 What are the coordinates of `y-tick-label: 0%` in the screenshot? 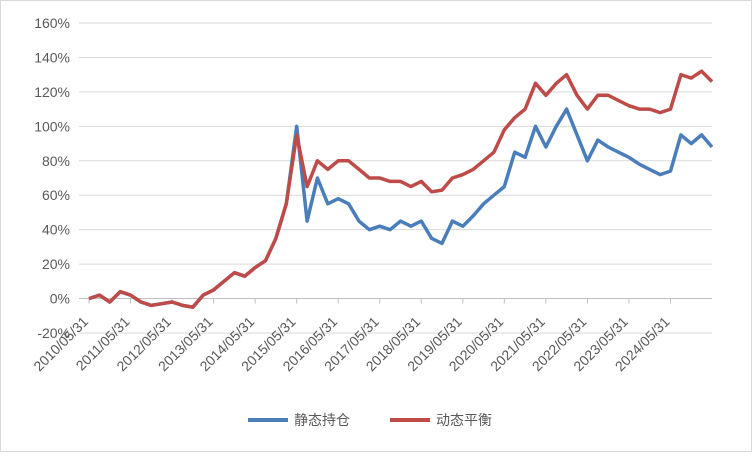 It's located at (60, 299).